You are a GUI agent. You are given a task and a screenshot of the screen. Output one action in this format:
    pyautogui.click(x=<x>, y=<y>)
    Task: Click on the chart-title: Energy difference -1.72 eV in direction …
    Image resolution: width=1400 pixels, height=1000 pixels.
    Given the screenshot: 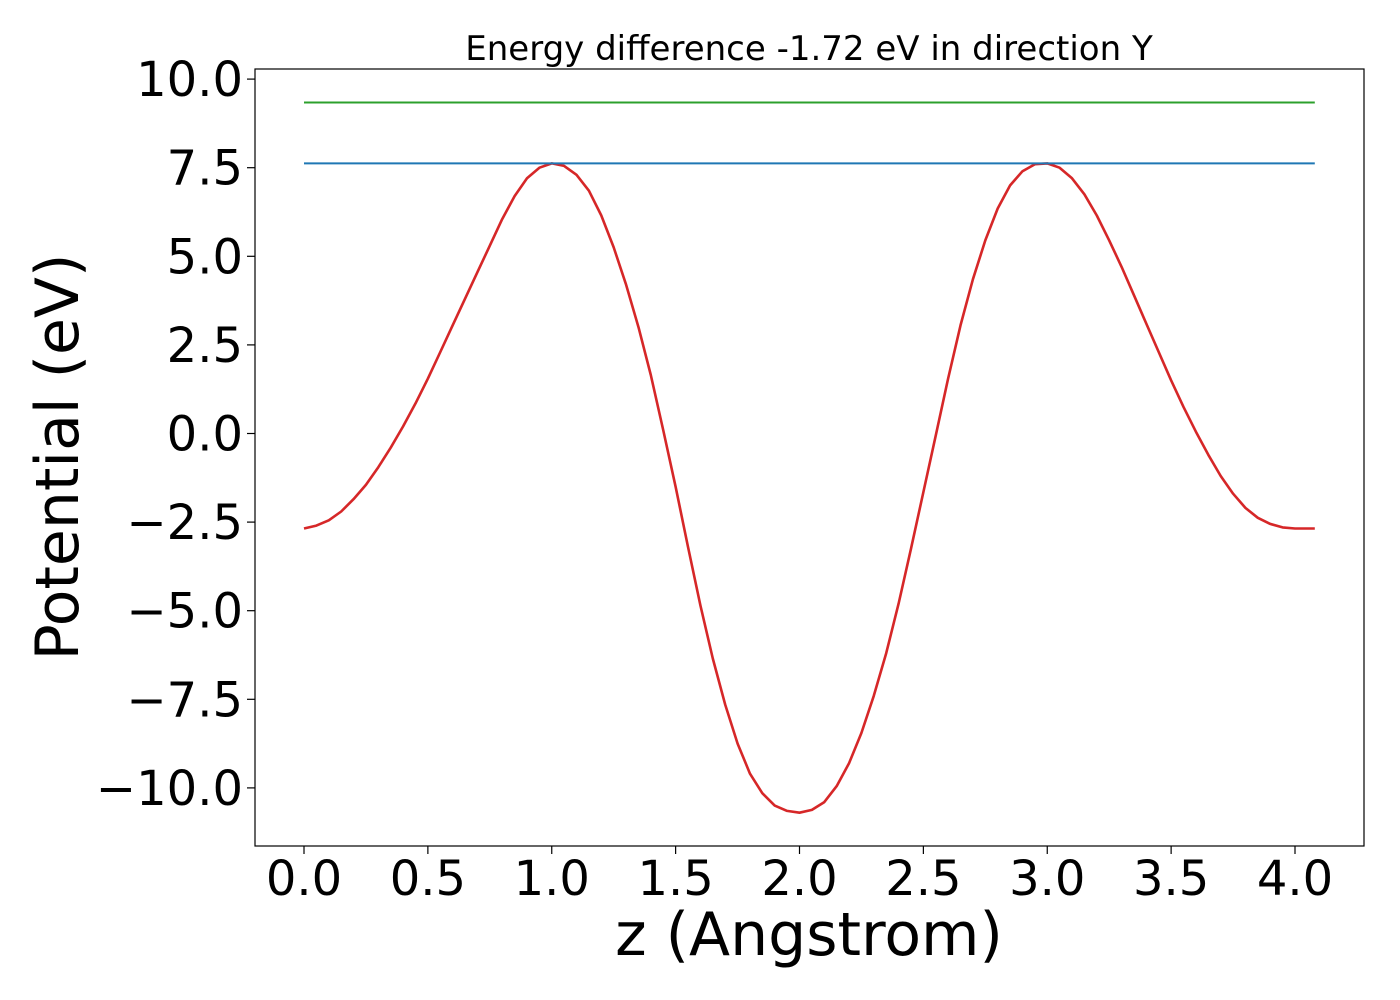 What is the action you would take?
    pyautogui.click(x=809, y=49)
    